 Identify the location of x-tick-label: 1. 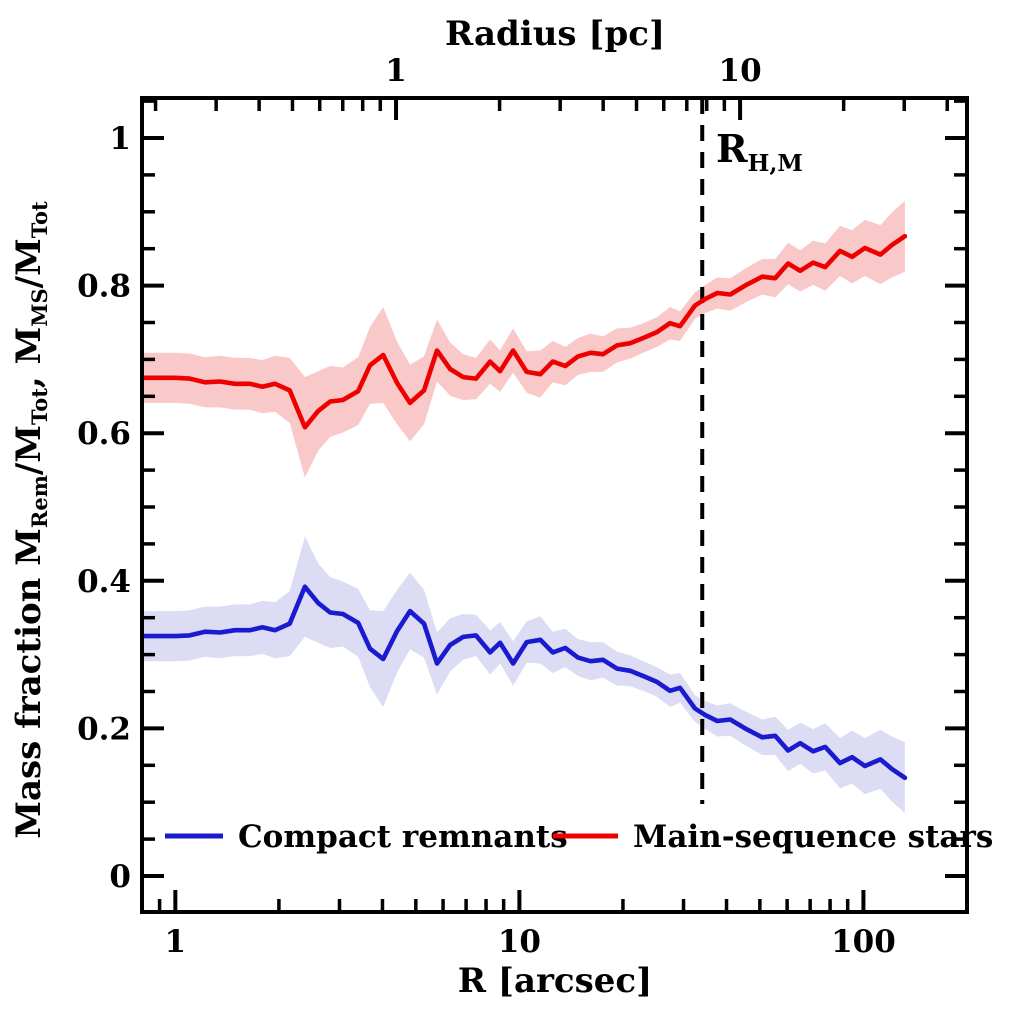
(176, 942).